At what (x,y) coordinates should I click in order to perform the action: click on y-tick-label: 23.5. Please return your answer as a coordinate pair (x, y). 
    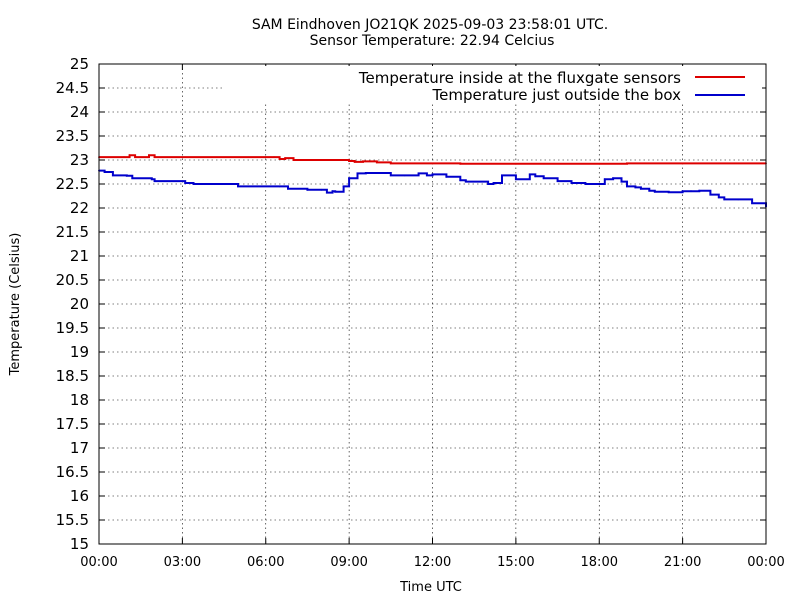
    Looking at the image, I should click on (72, 136).